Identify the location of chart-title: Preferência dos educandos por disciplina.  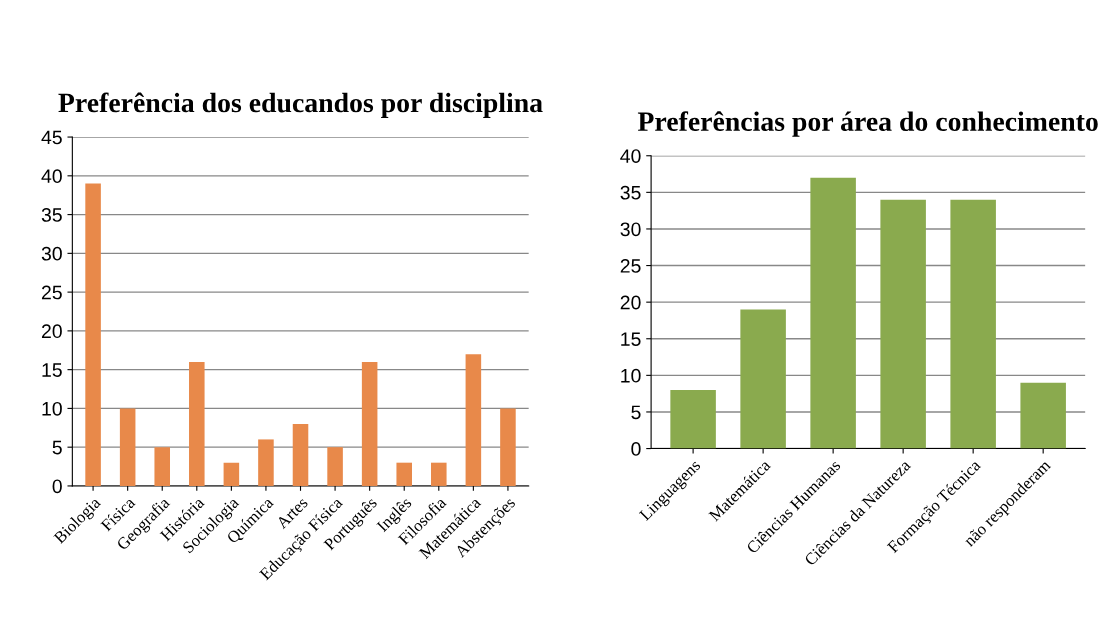
(300, 105).